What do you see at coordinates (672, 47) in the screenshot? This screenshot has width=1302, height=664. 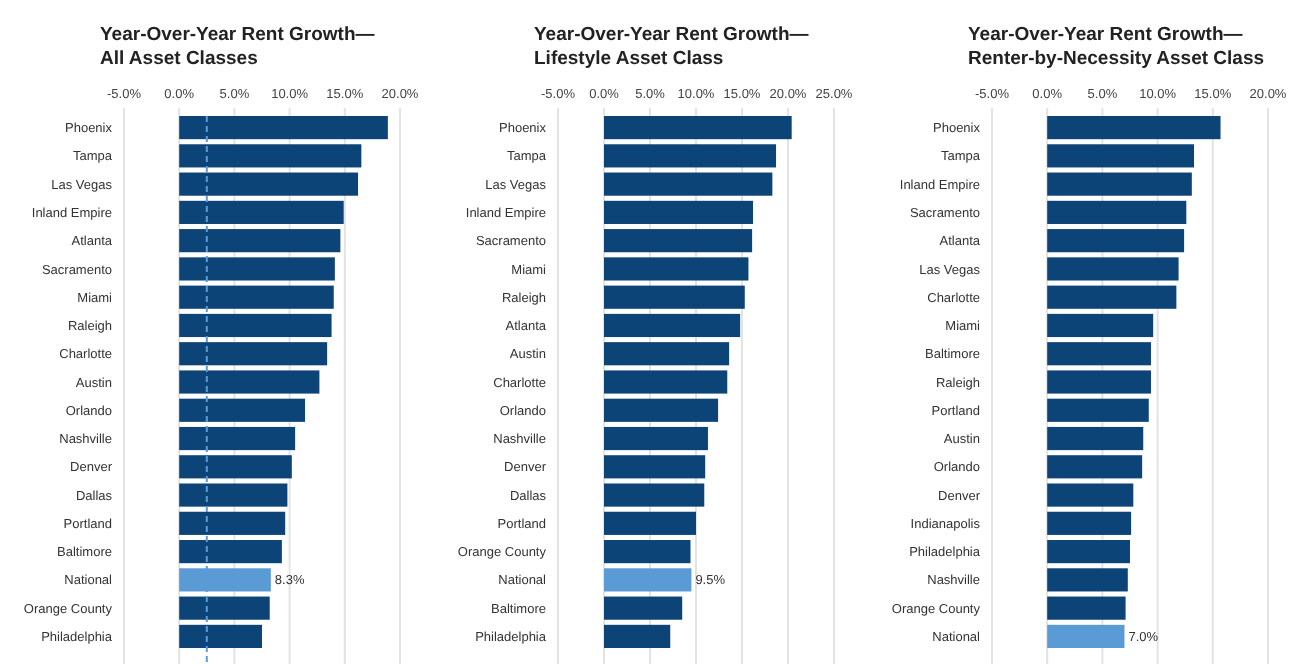 I see `chart-title: Year-Over-Year Rent Growth— Lifestyle Asset Class` at bounding box center [672, 47].